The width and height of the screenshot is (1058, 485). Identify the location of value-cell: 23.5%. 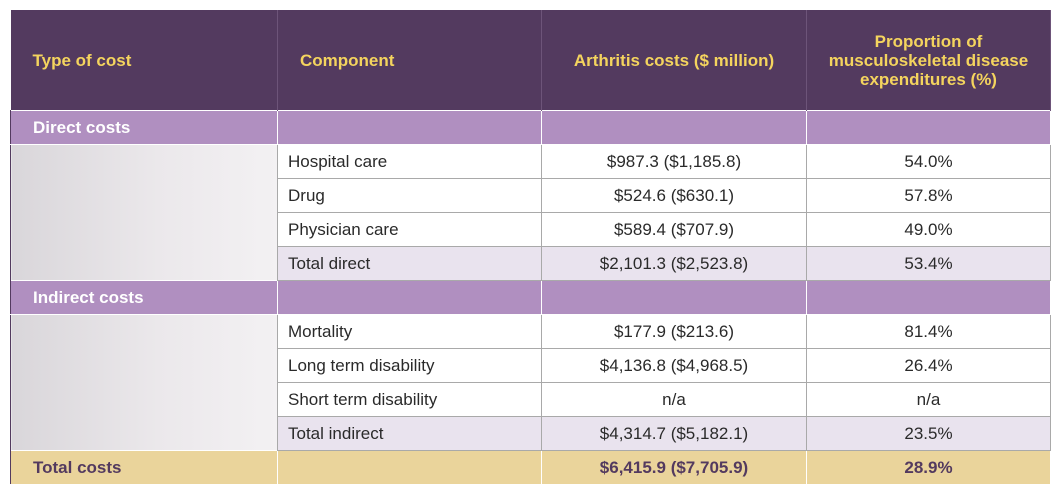
(928, 433).